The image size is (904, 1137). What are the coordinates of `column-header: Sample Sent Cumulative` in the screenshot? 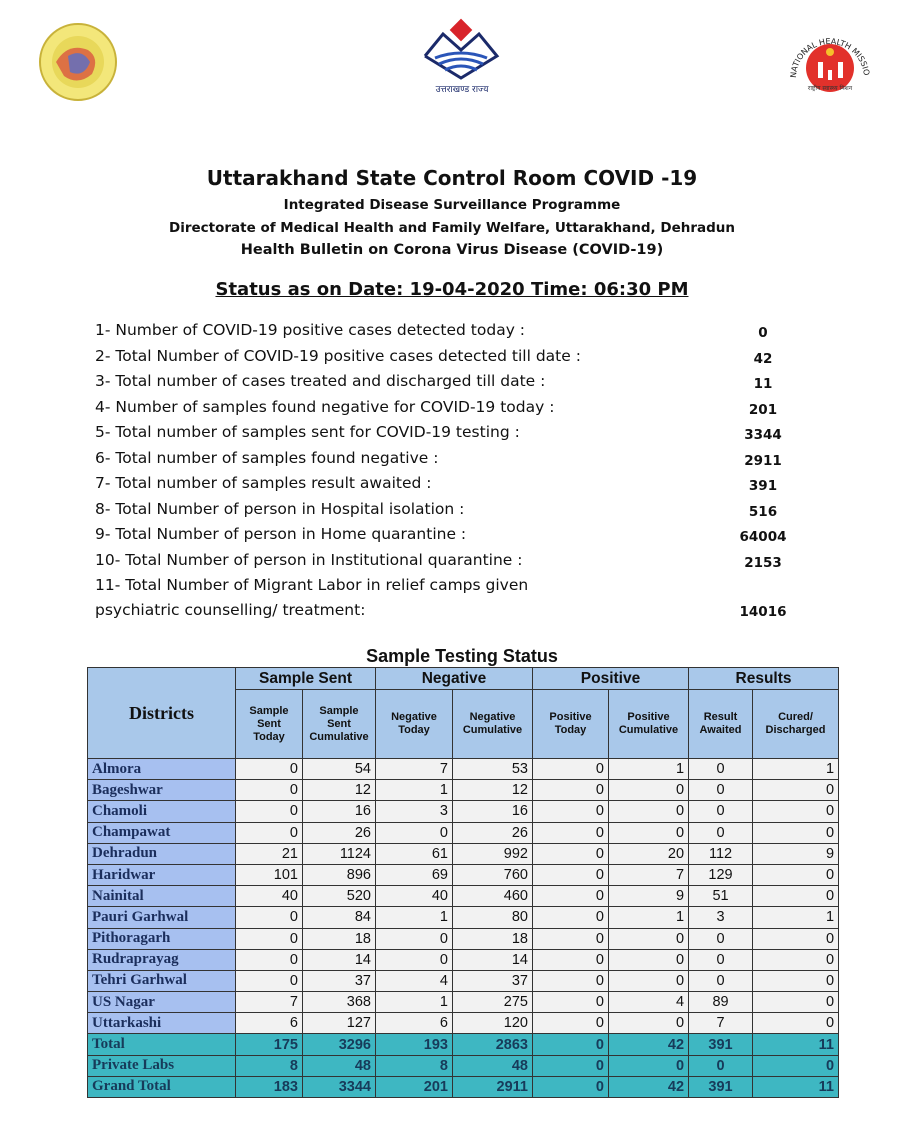 It's located at (339, 724).